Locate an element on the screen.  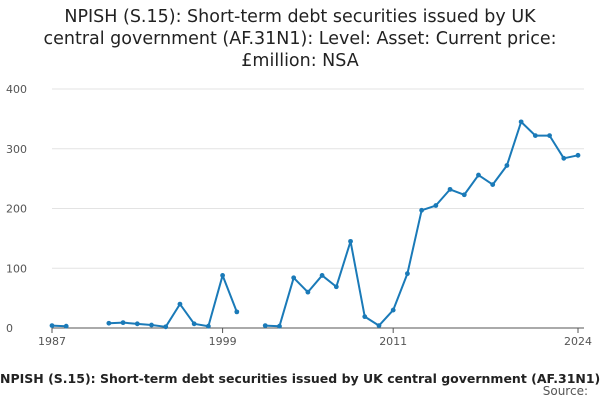
data-point-2009 is located at coordinates (365, 317).